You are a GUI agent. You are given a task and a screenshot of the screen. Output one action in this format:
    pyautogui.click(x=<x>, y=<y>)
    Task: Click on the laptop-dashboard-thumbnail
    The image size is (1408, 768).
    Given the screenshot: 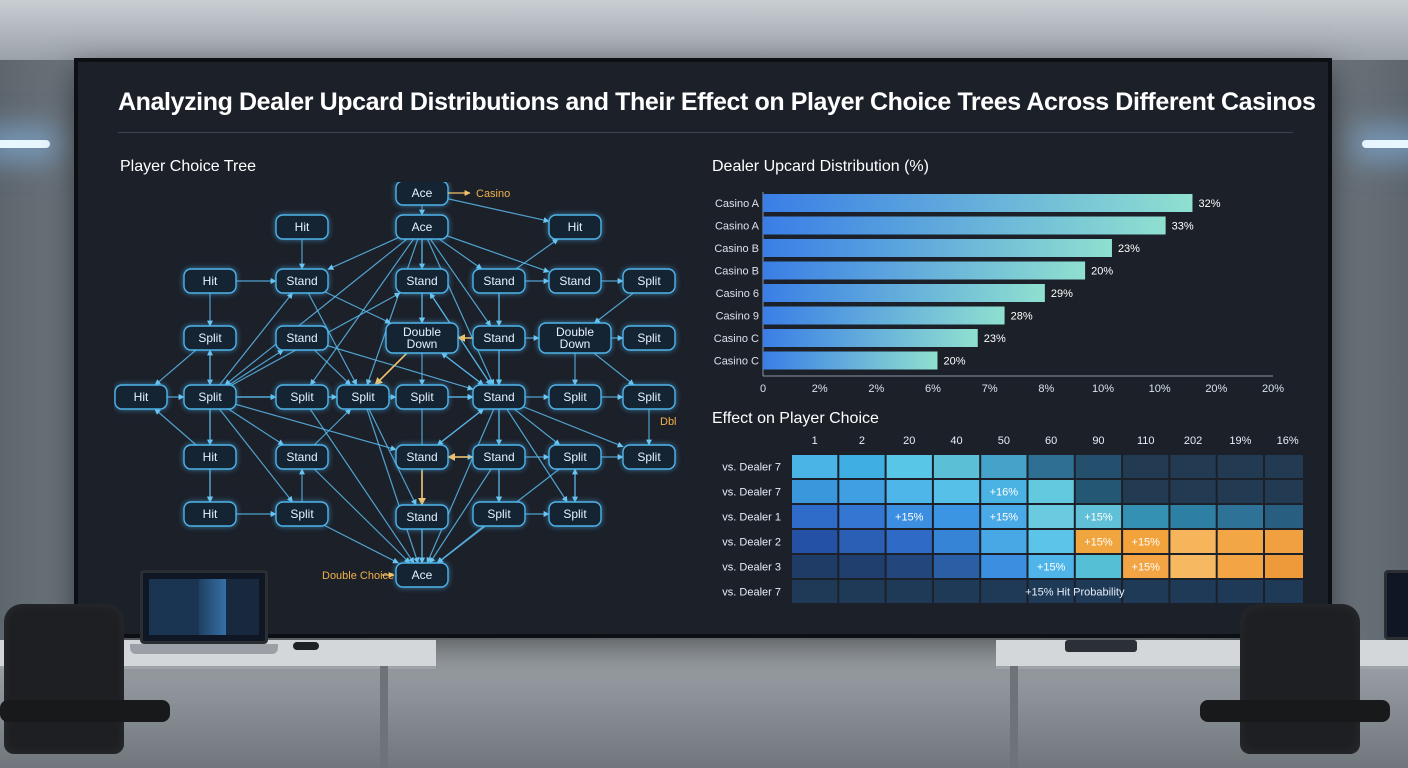 What is the action you would take?
    pyautogui.click(x=204, y=607)
    